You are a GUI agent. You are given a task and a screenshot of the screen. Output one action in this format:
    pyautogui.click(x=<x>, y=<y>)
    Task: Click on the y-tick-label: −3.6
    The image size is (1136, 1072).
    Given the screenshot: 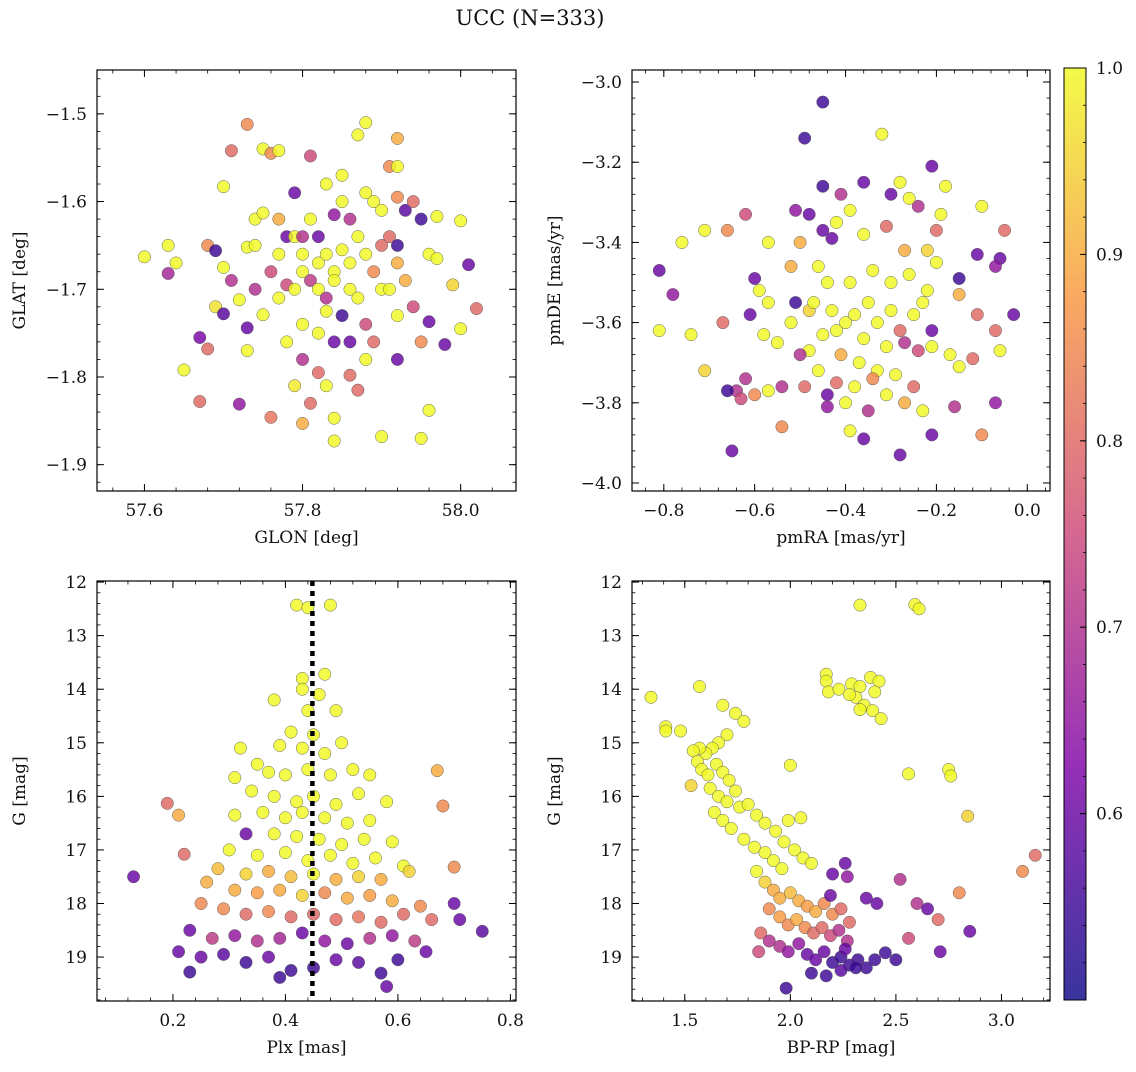 What is the action you would take?
    pyautogui.click(x=601, y=324)
    